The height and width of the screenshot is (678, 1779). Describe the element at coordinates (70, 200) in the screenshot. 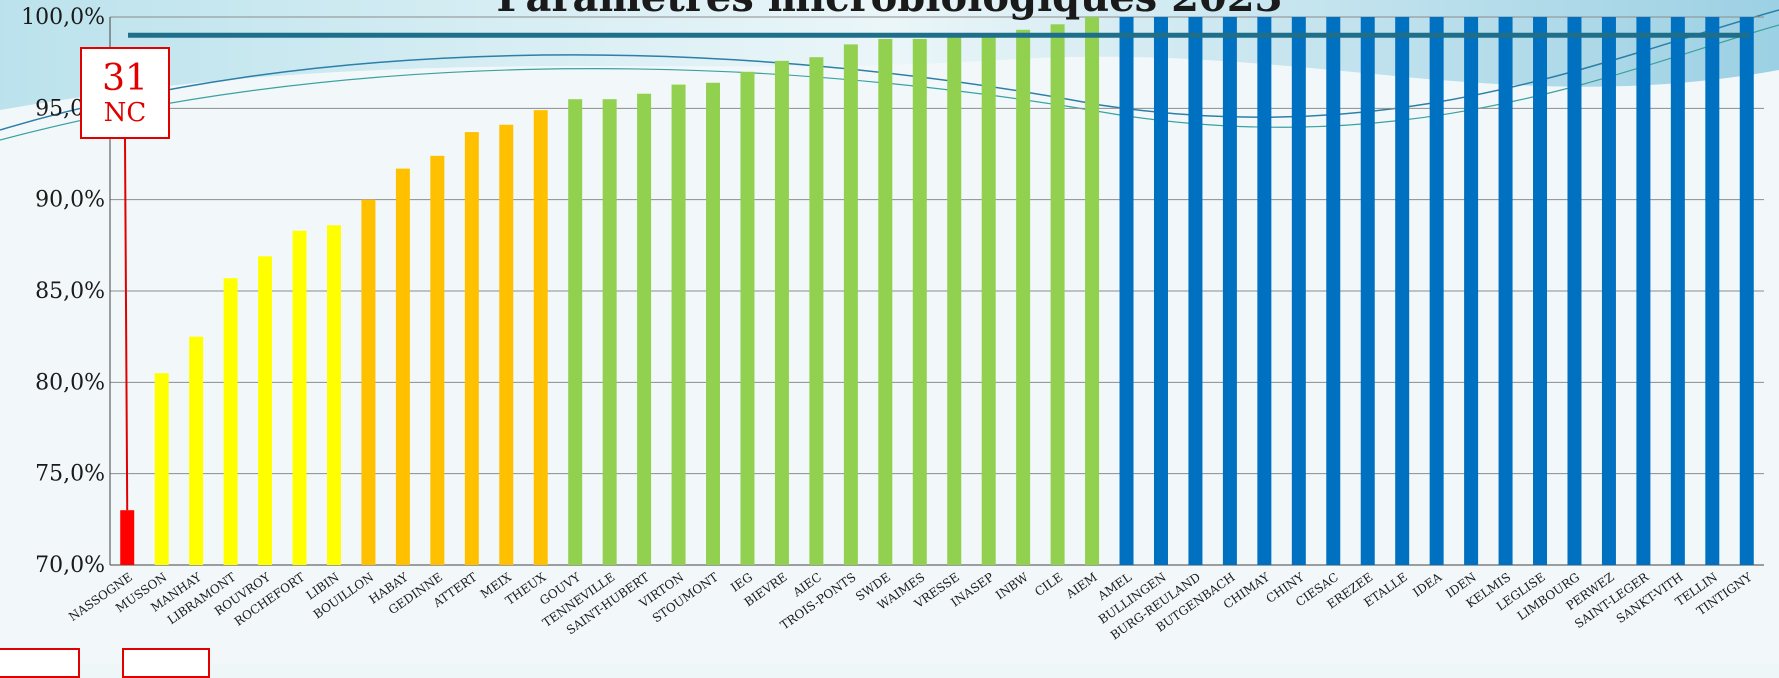

I see `y-tick-label: 90,0%` at that location.